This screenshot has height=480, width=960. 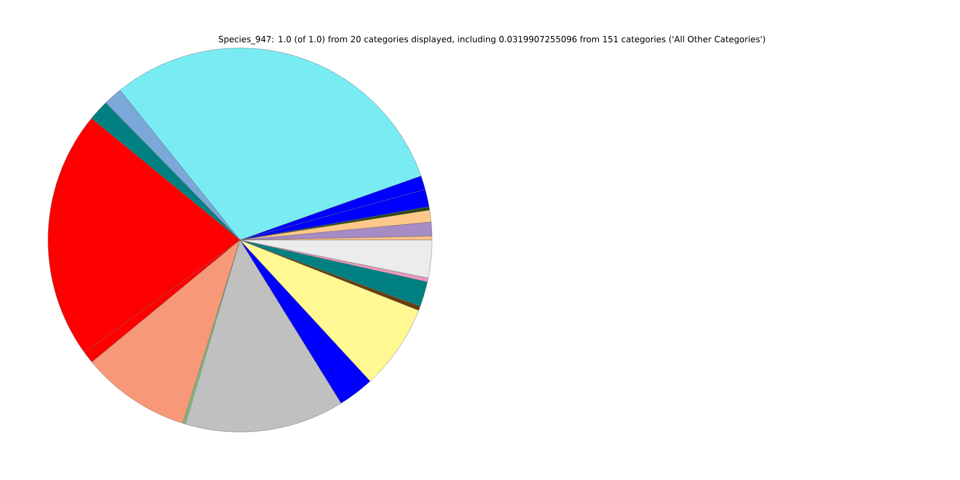 What do you see at coordinates (491, 40) in the screenshot?
I see `text: Species_947: 1.0 (of 1.0) from 20 categories displayed, including 0.0319907255096 from 151 categories ('All Other Categories')` at bounding box center [491, 40].